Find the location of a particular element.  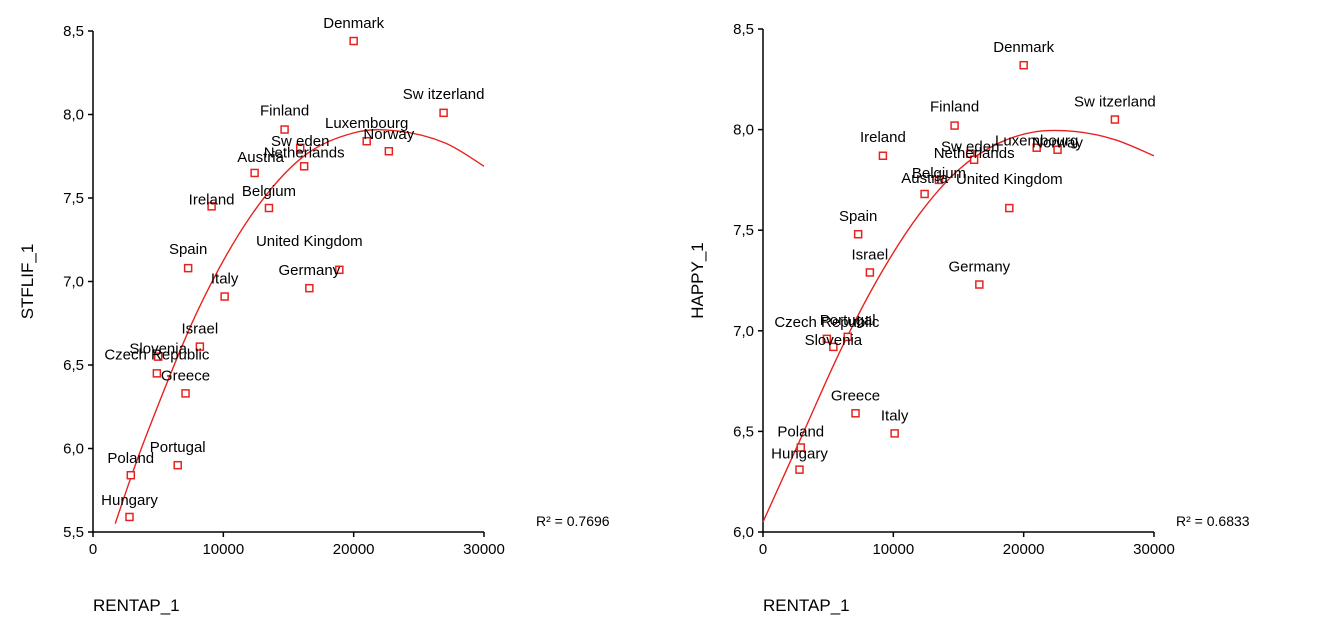

point-label: Greece is located at coordinates (855, 395).